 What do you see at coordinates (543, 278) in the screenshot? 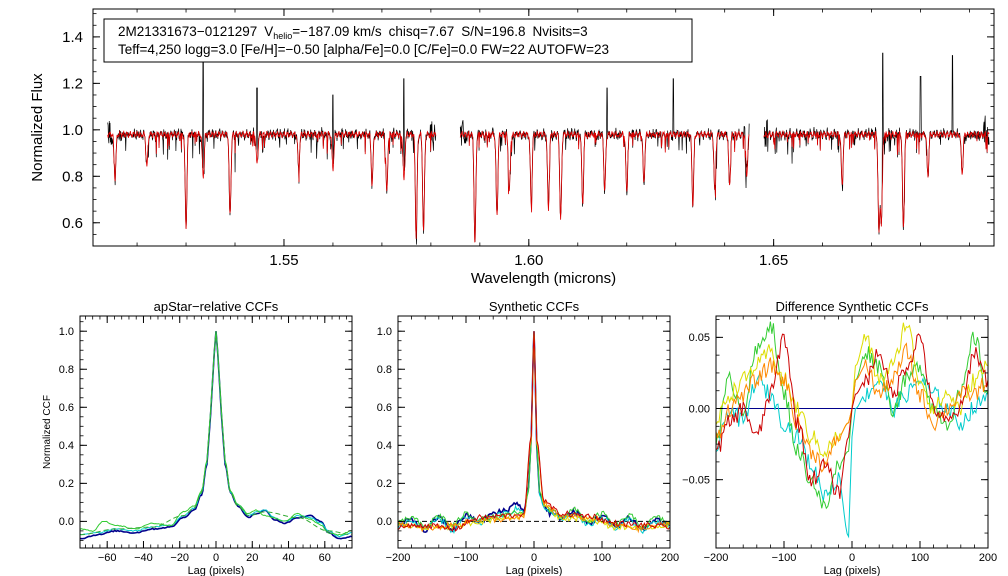
I see `x-axis-label: Wavelength (microns)` at bounding box center [543, 278].